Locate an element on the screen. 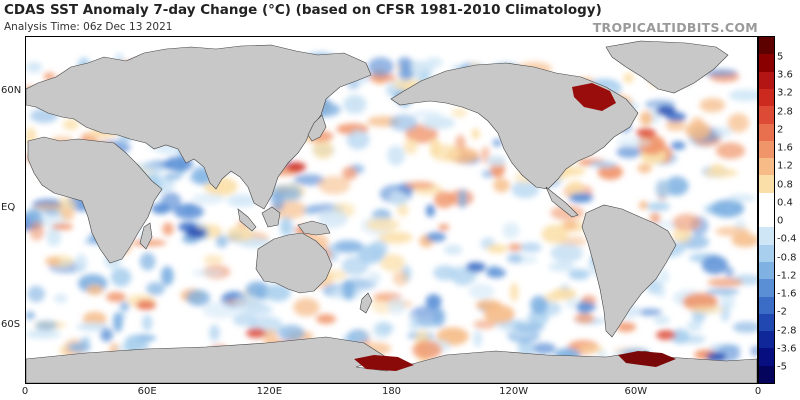  colorbar-label: 5 is located at coordinates (780, 57).